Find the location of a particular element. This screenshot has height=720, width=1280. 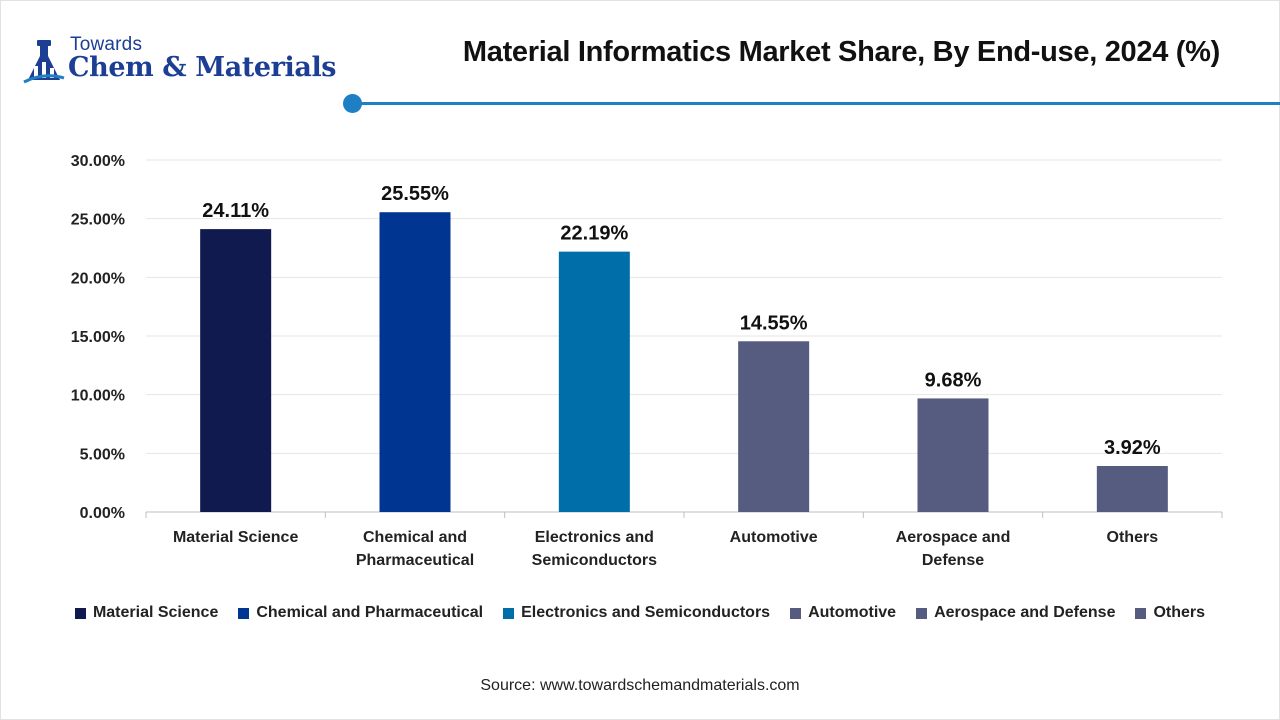

data-label: 9.68% is located at coordinates (953, 380).